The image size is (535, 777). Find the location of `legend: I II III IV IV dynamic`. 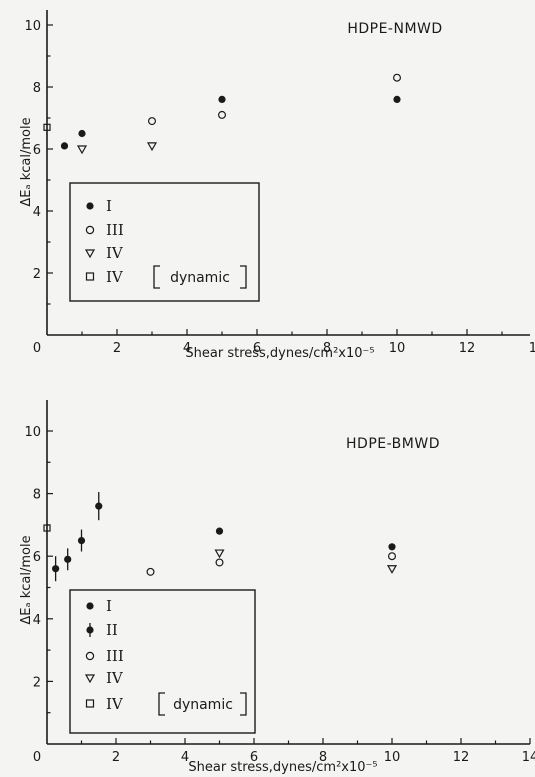

legend: I II III IV IV dynamic is located at coordinates (162, 661).